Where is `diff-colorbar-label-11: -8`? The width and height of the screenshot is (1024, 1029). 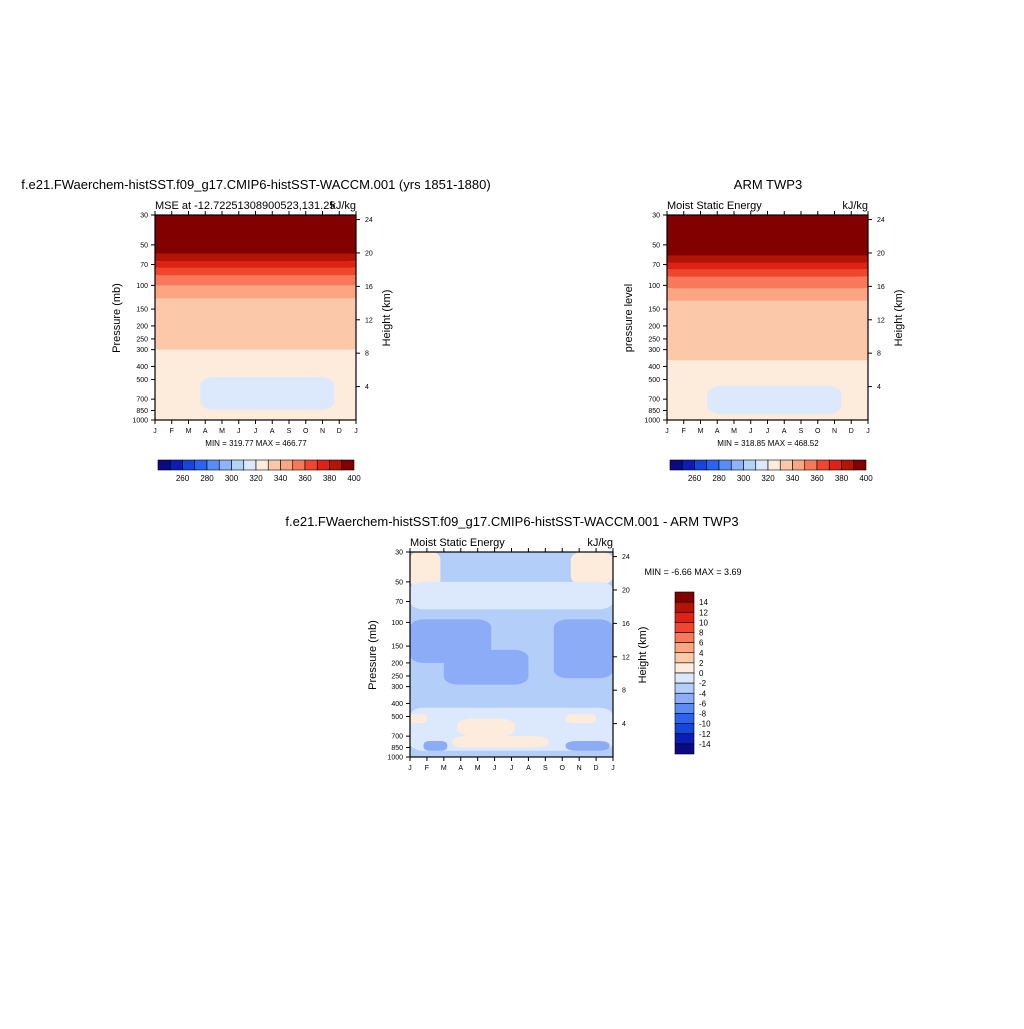 diff-colorbar-label-11: -8 is located at coordinates (703, 714).